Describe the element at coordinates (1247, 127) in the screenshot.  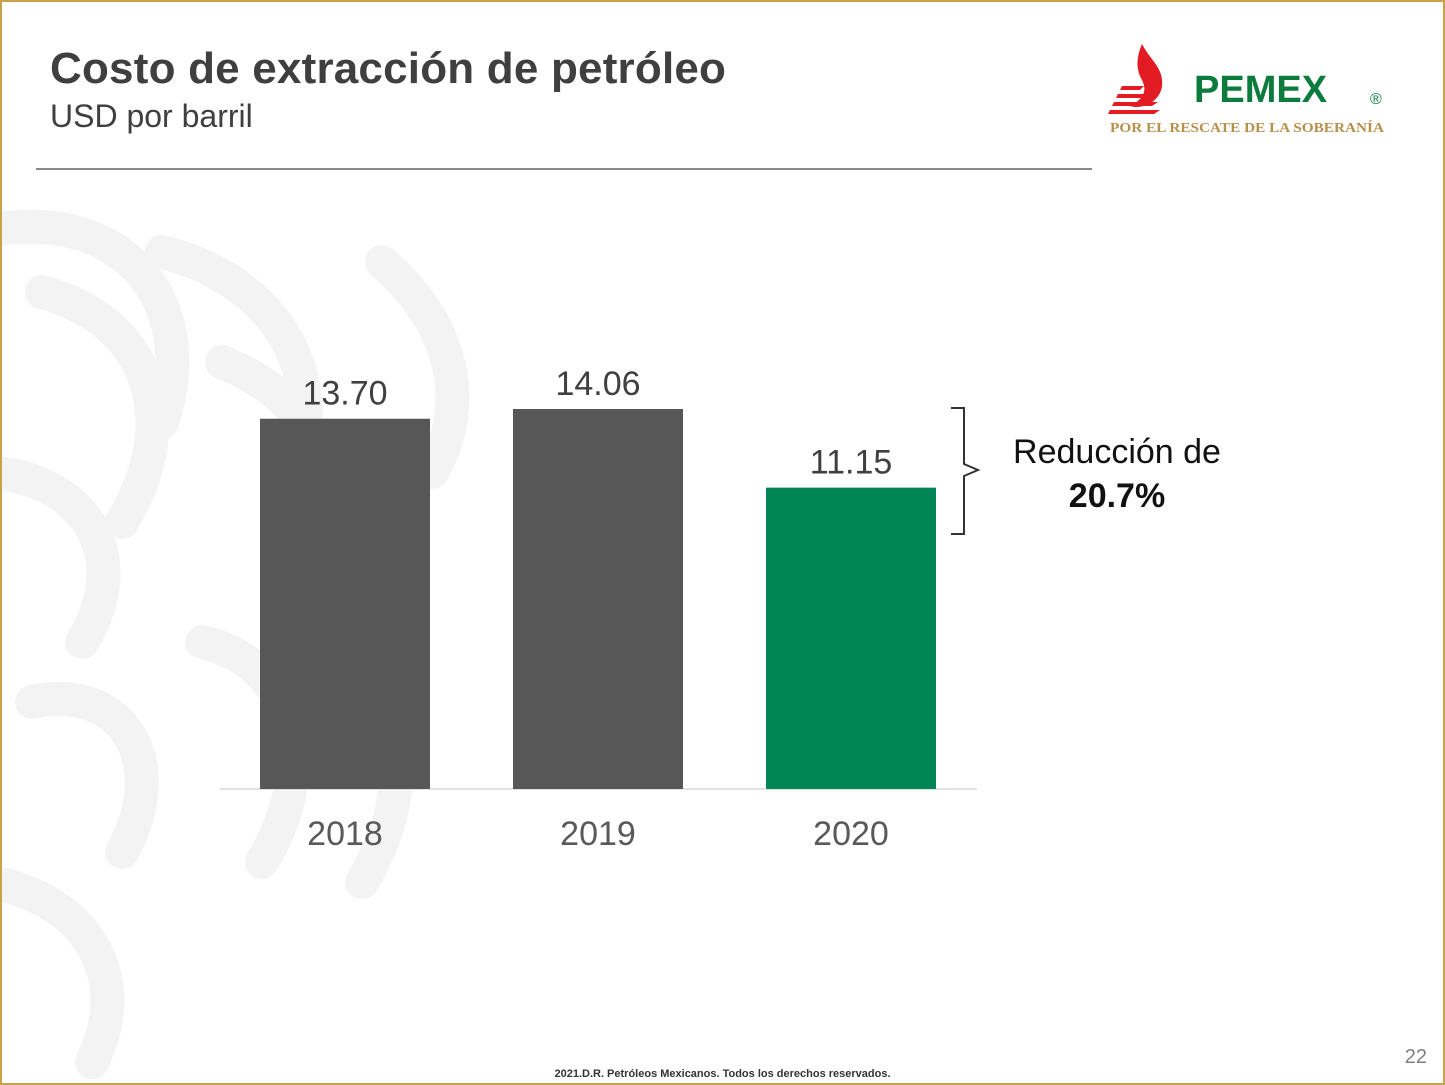
I see `pemex-tagline: POR EL RESCATE DE LA SOBERANÍA` at that location.